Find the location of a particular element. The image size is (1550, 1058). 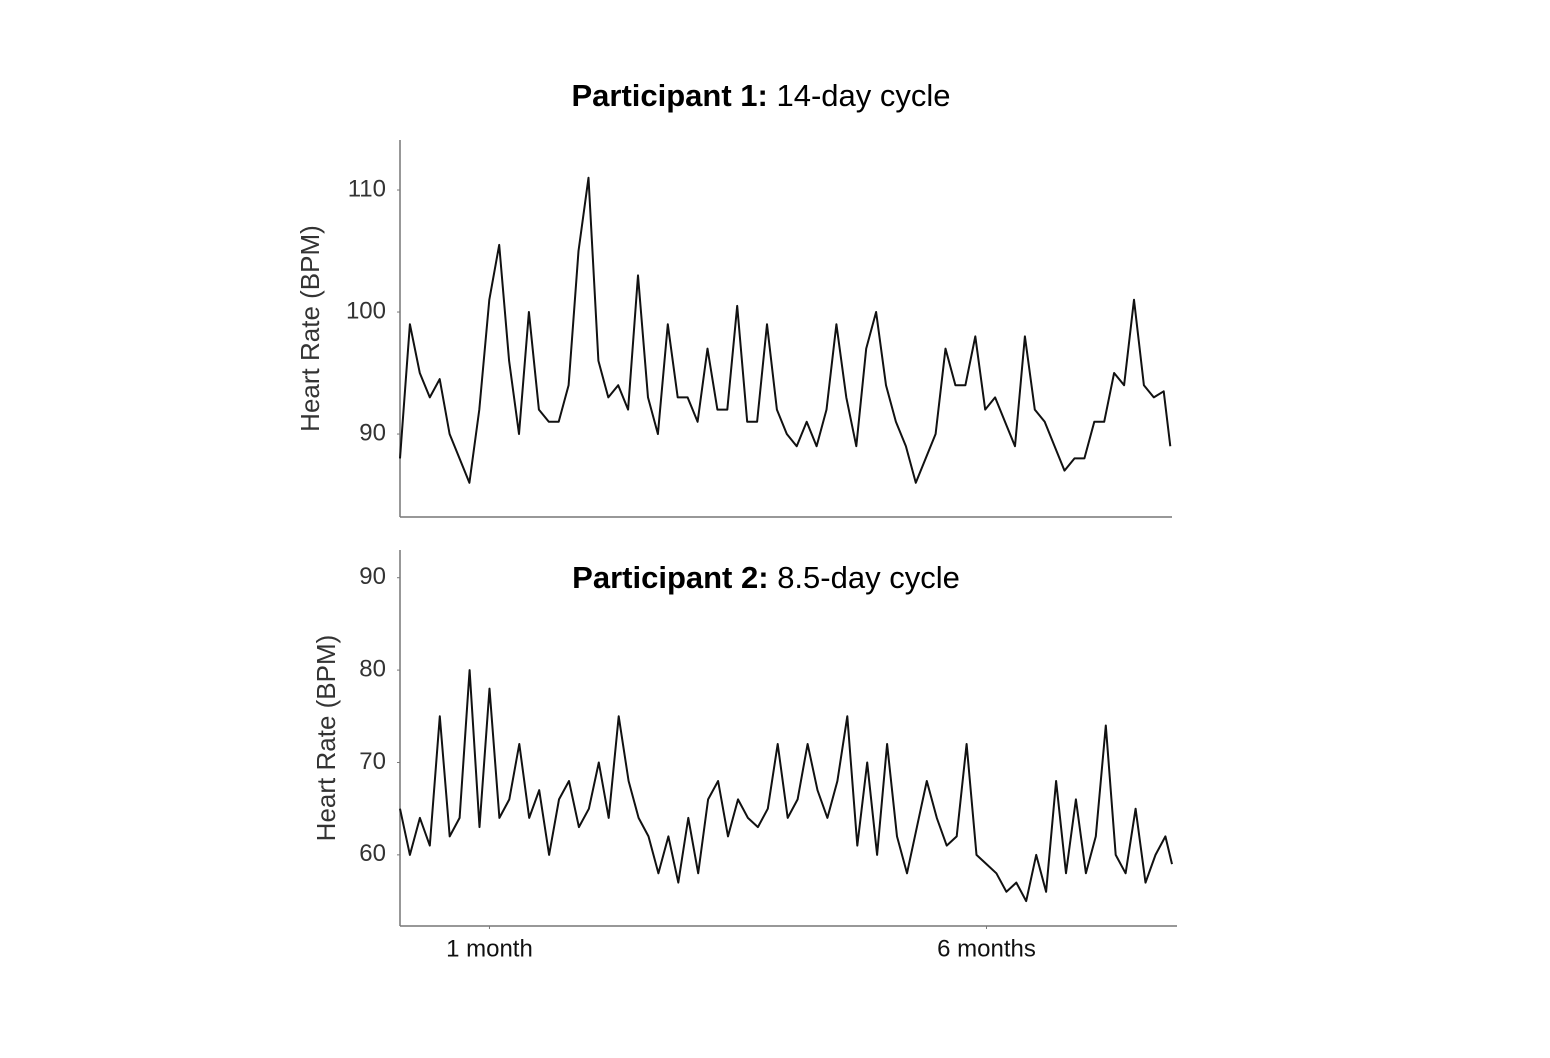

y-tick-label: 100 is located at coordinates (366, 310).